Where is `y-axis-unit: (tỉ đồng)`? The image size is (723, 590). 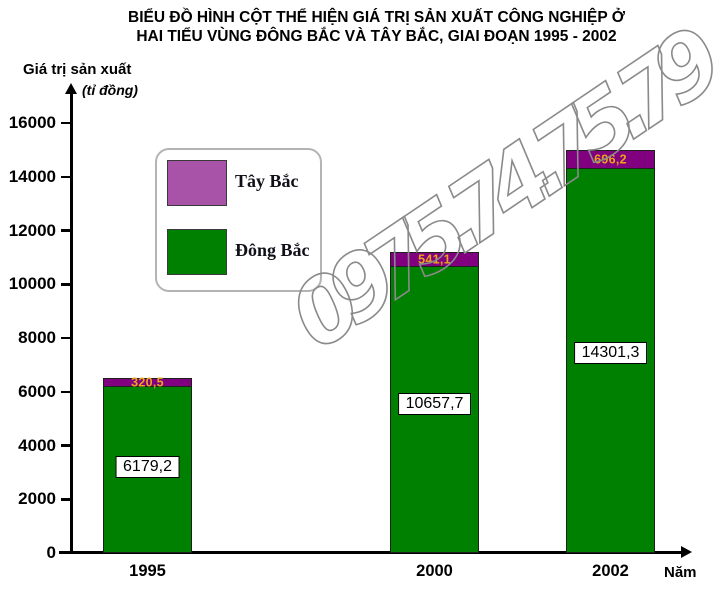
y-axis-unit: (tỉ đồng) is located at coordinates (110, 90).